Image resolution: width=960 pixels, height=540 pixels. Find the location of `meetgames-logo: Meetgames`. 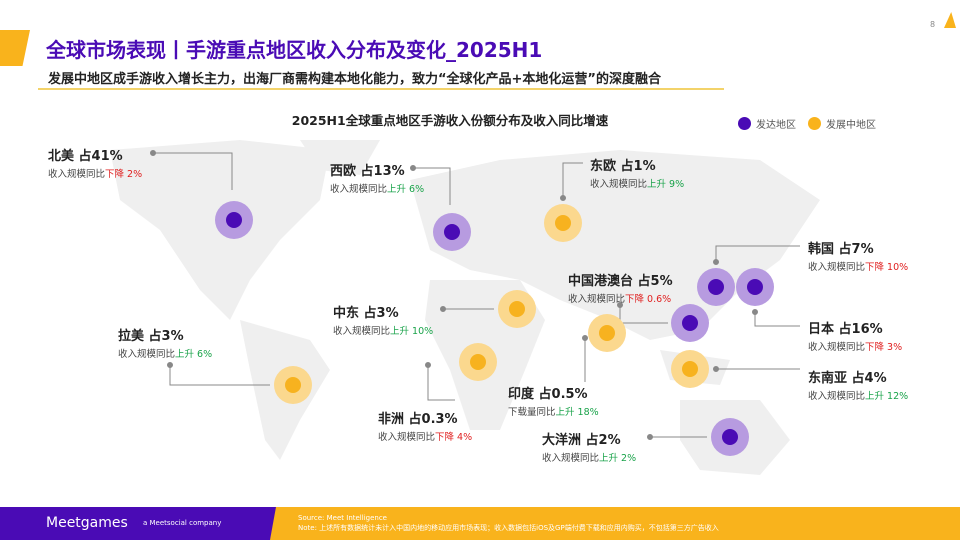

meetgames-logo: Meetgames is located at coordinates (87, 523).